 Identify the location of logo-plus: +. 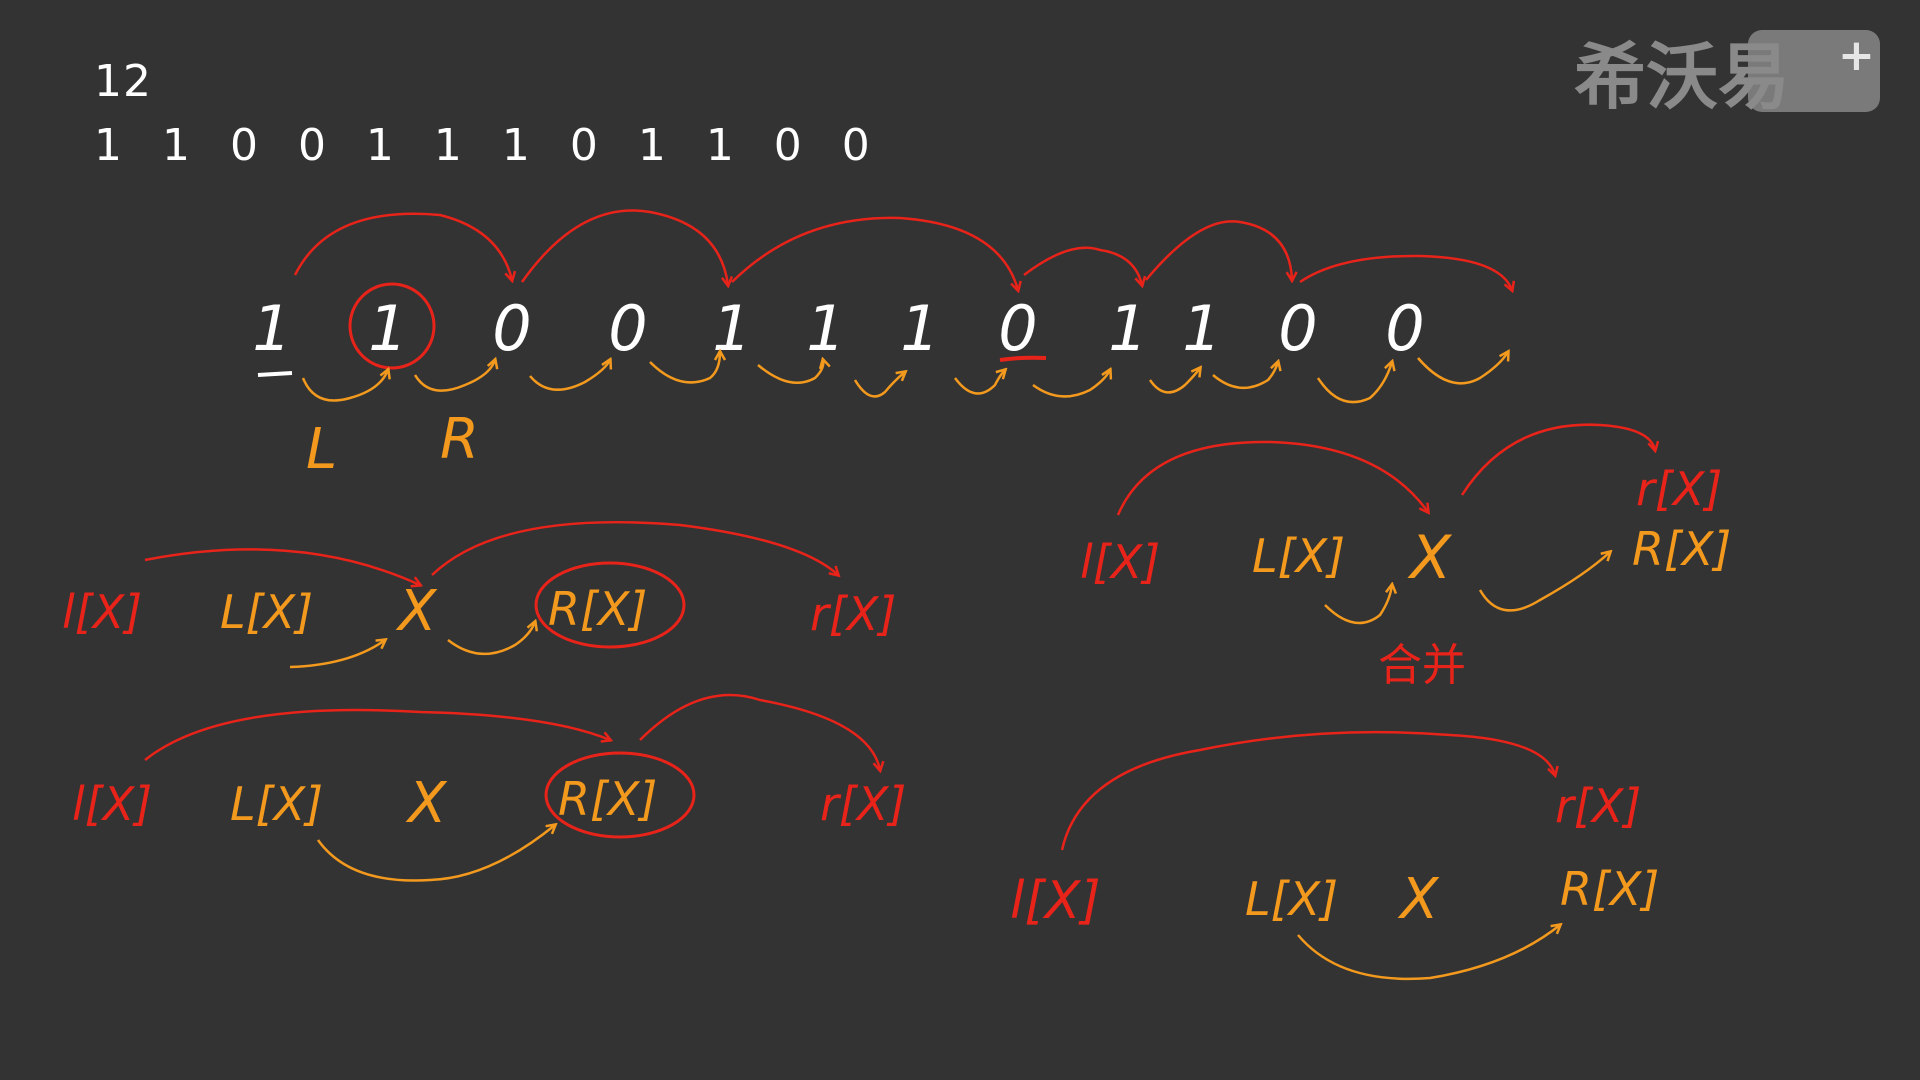
(1856, 55).